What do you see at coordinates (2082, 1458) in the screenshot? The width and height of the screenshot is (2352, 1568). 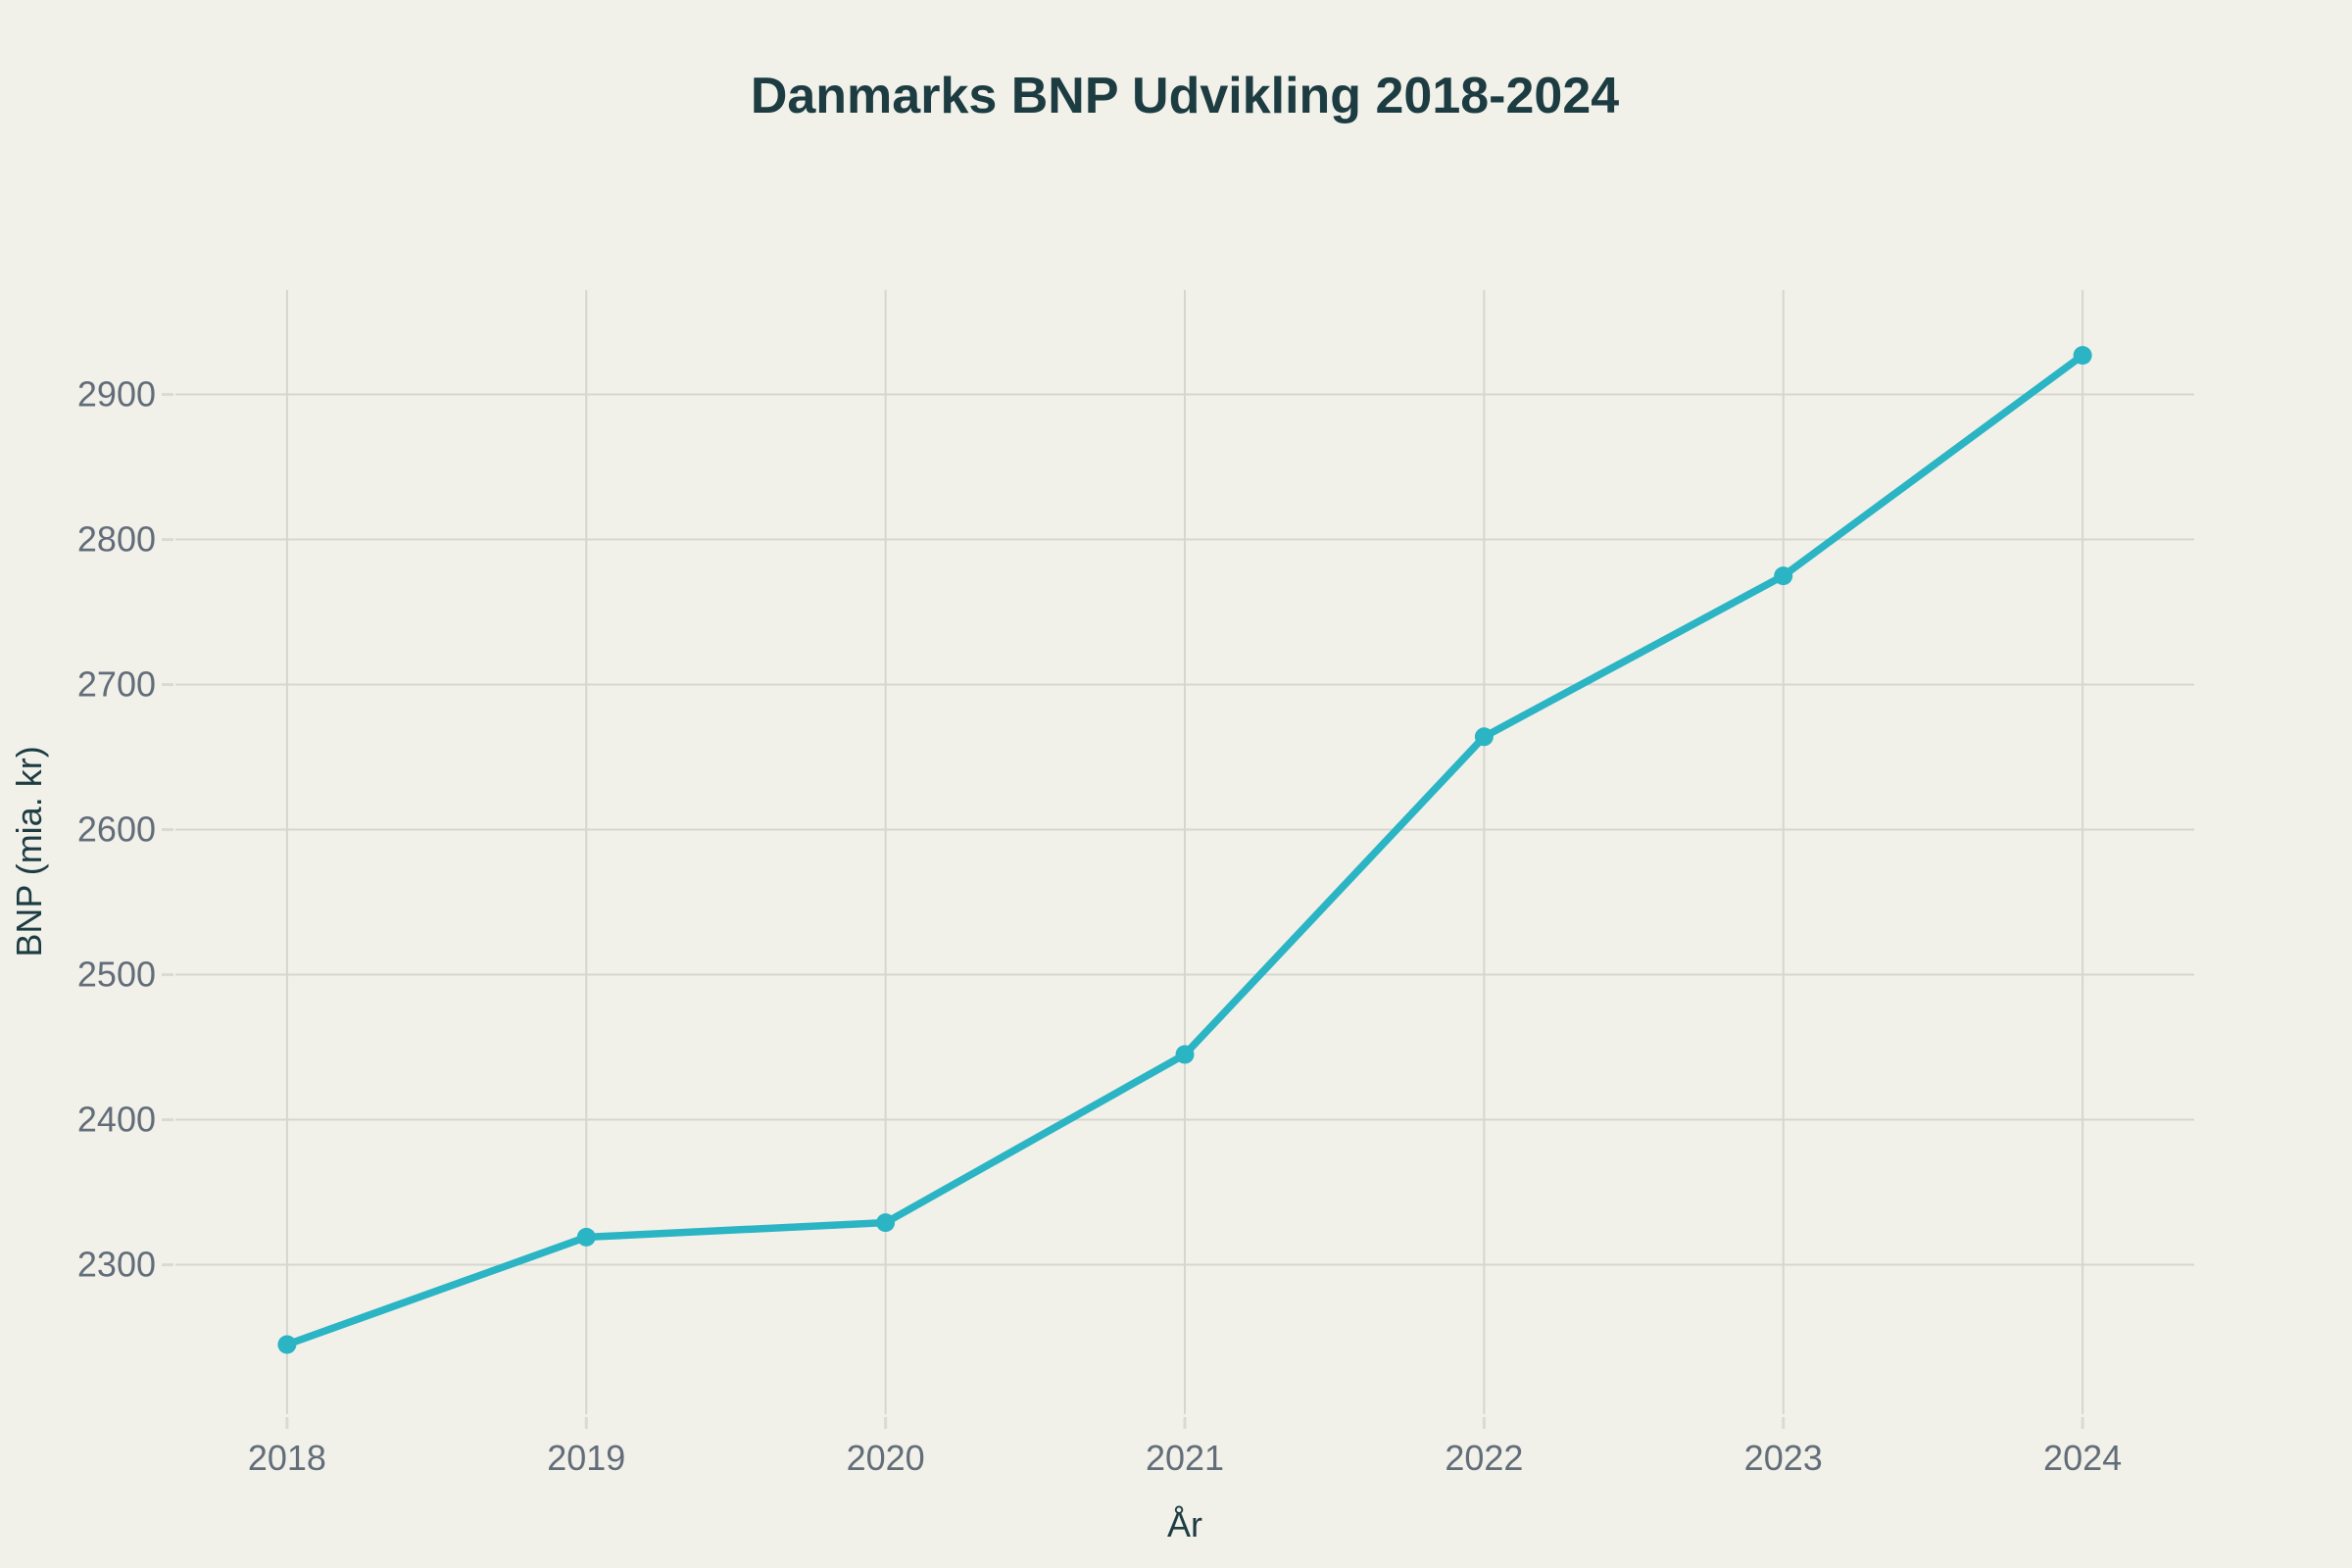 I see `x-tick-label: 2024` at bounding box center [2082, 1458].